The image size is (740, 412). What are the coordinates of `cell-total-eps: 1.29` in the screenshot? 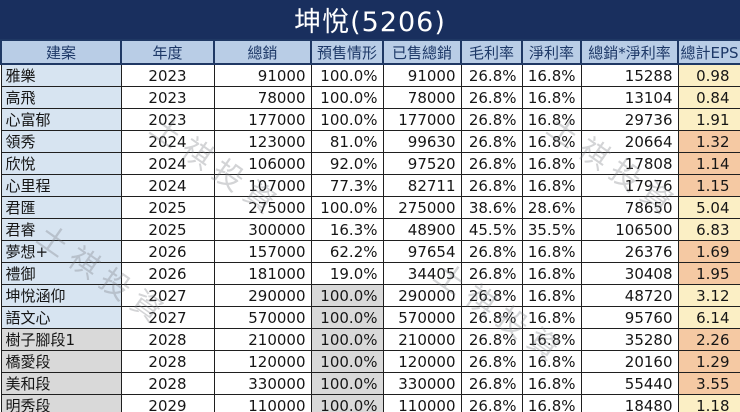 It's located at (708, 361).